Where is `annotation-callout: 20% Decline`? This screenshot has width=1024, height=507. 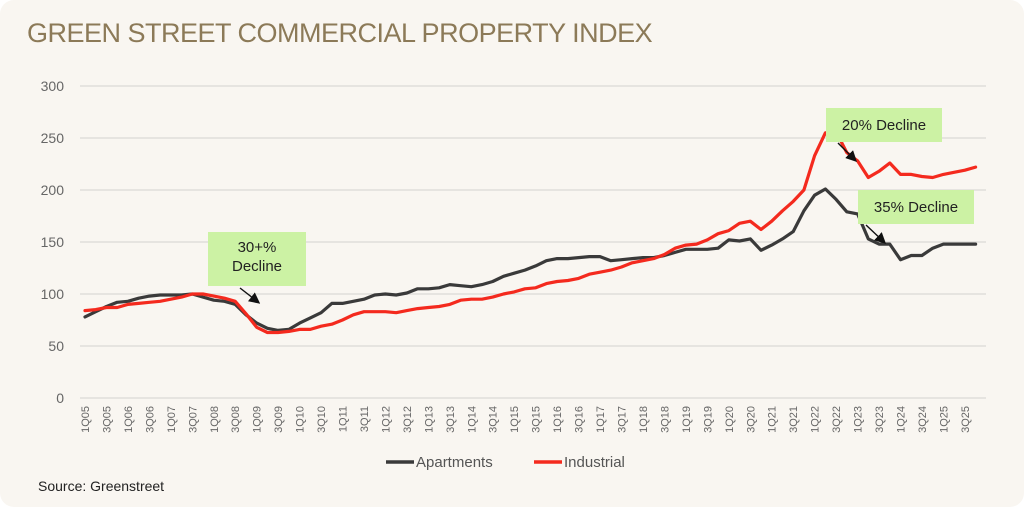 annotation-callout: 20% Decline is located at coordinates (884, 135).